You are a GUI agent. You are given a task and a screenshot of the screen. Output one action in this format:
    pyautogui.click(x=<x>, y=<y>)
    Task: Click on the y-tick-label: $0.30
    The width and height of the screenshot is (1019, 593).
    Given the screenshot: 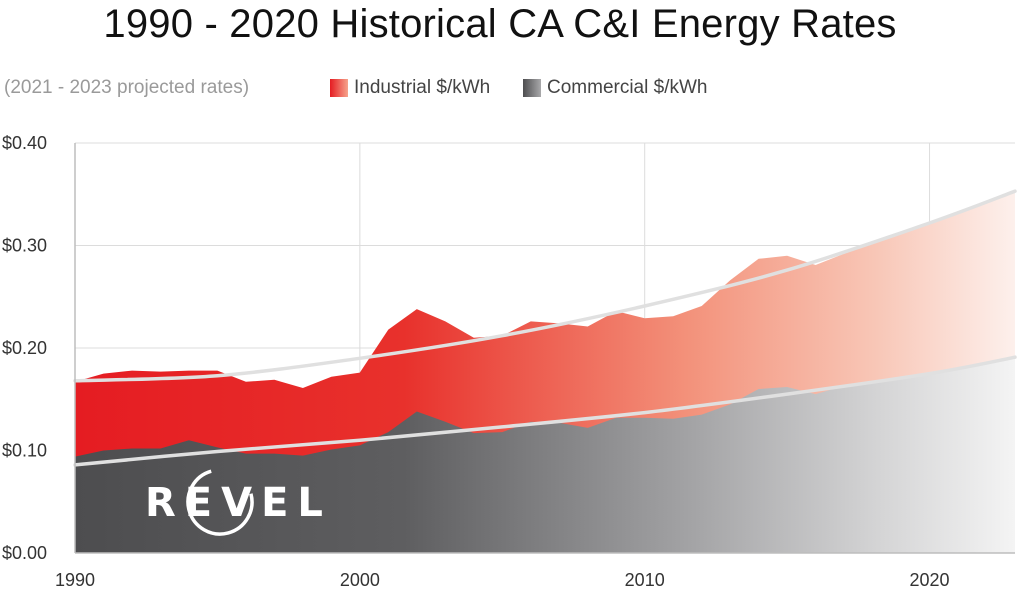 What is the action you would take?
    pyautogui.click(x=24, y=246)
    